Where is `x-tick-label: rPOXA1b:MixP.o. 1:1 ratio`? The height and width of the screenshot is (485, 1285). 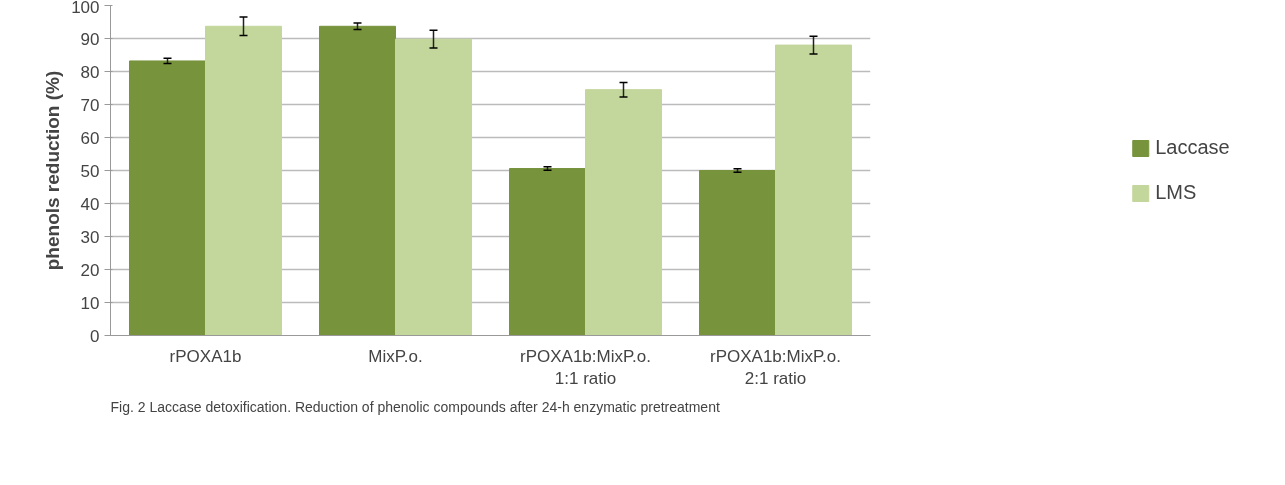 x-tick-label: rPOXA1b:MixP.o. 1:1 ratio is located at coordinates (585, 367).